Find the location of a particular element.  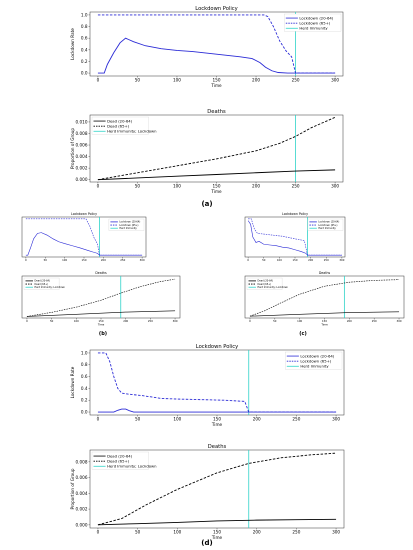

c-bottom-xtick-label: 0 is located at coordinates (250, 321).